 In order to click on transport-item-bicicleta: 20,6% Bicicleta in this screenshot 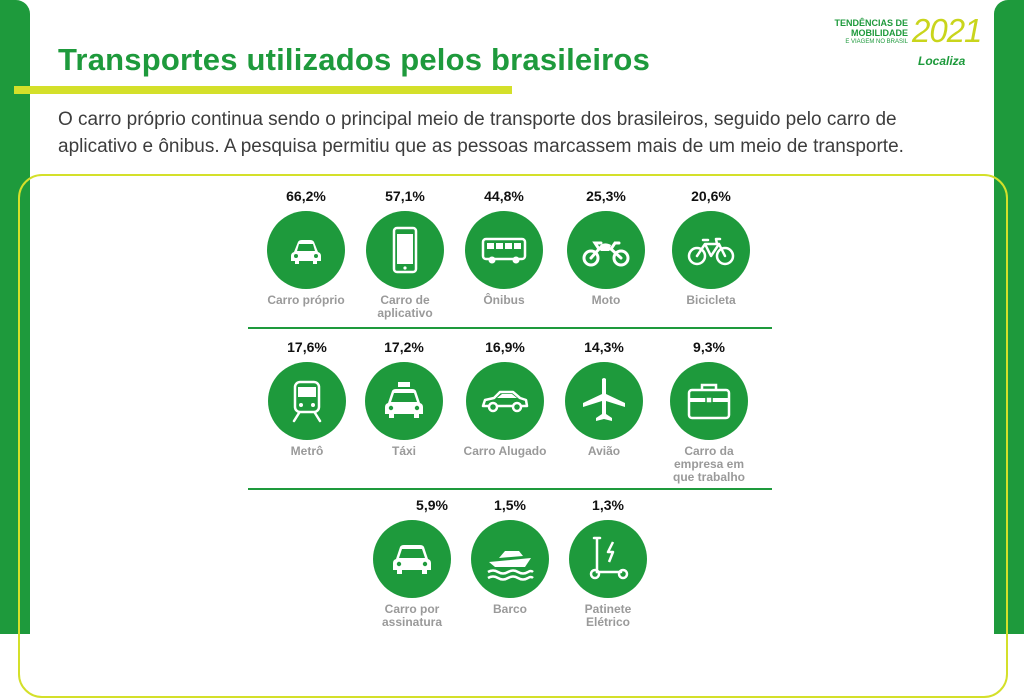, I will do `click(711, 247)`.